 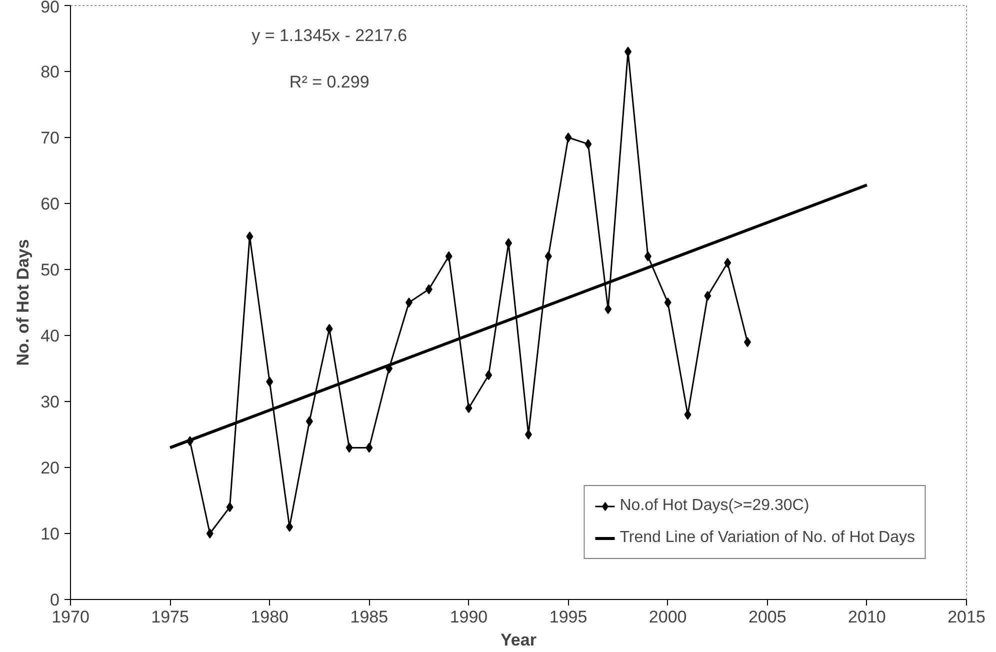 What do you see at coordinates (50, 468) in the screenshot?
I see `y-tick-label: 20` at bounding box center [50, 468].